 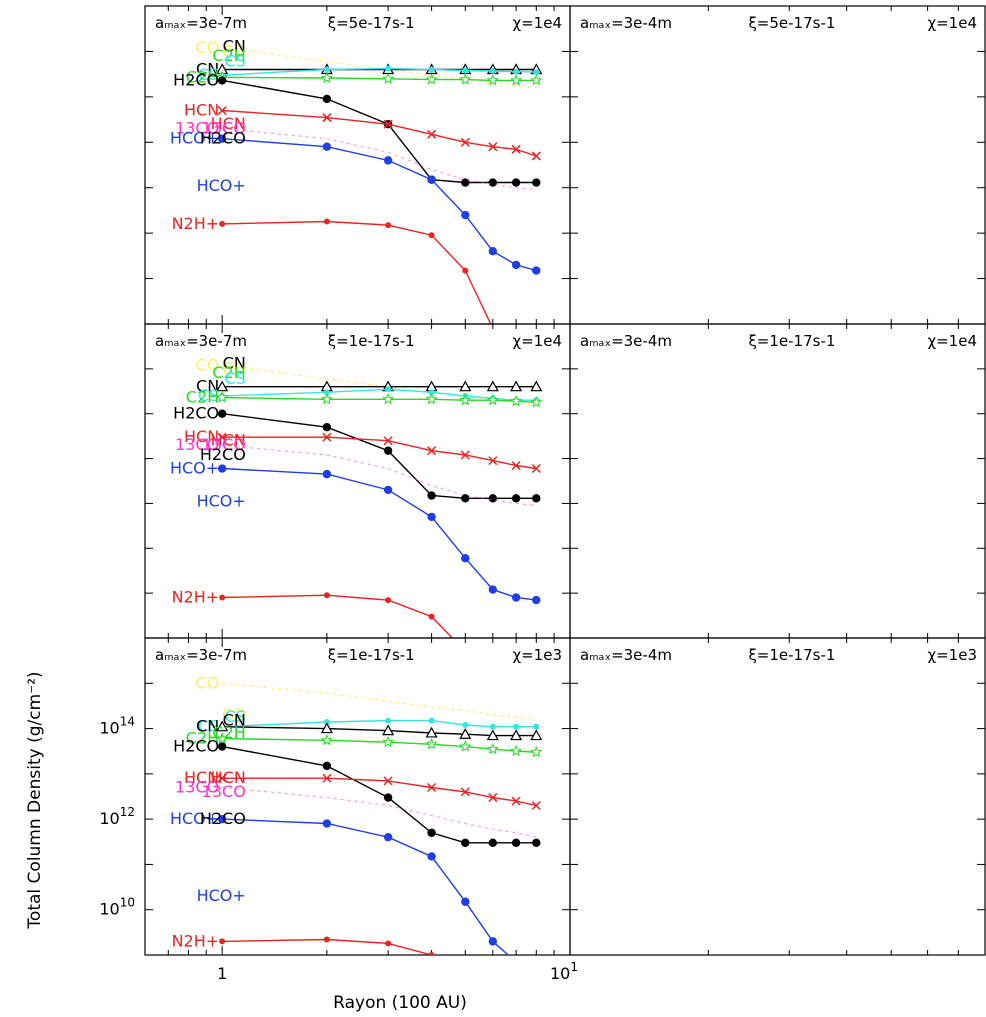 I want to click on y-tick-label: 1010, so click(x=117, y=907).